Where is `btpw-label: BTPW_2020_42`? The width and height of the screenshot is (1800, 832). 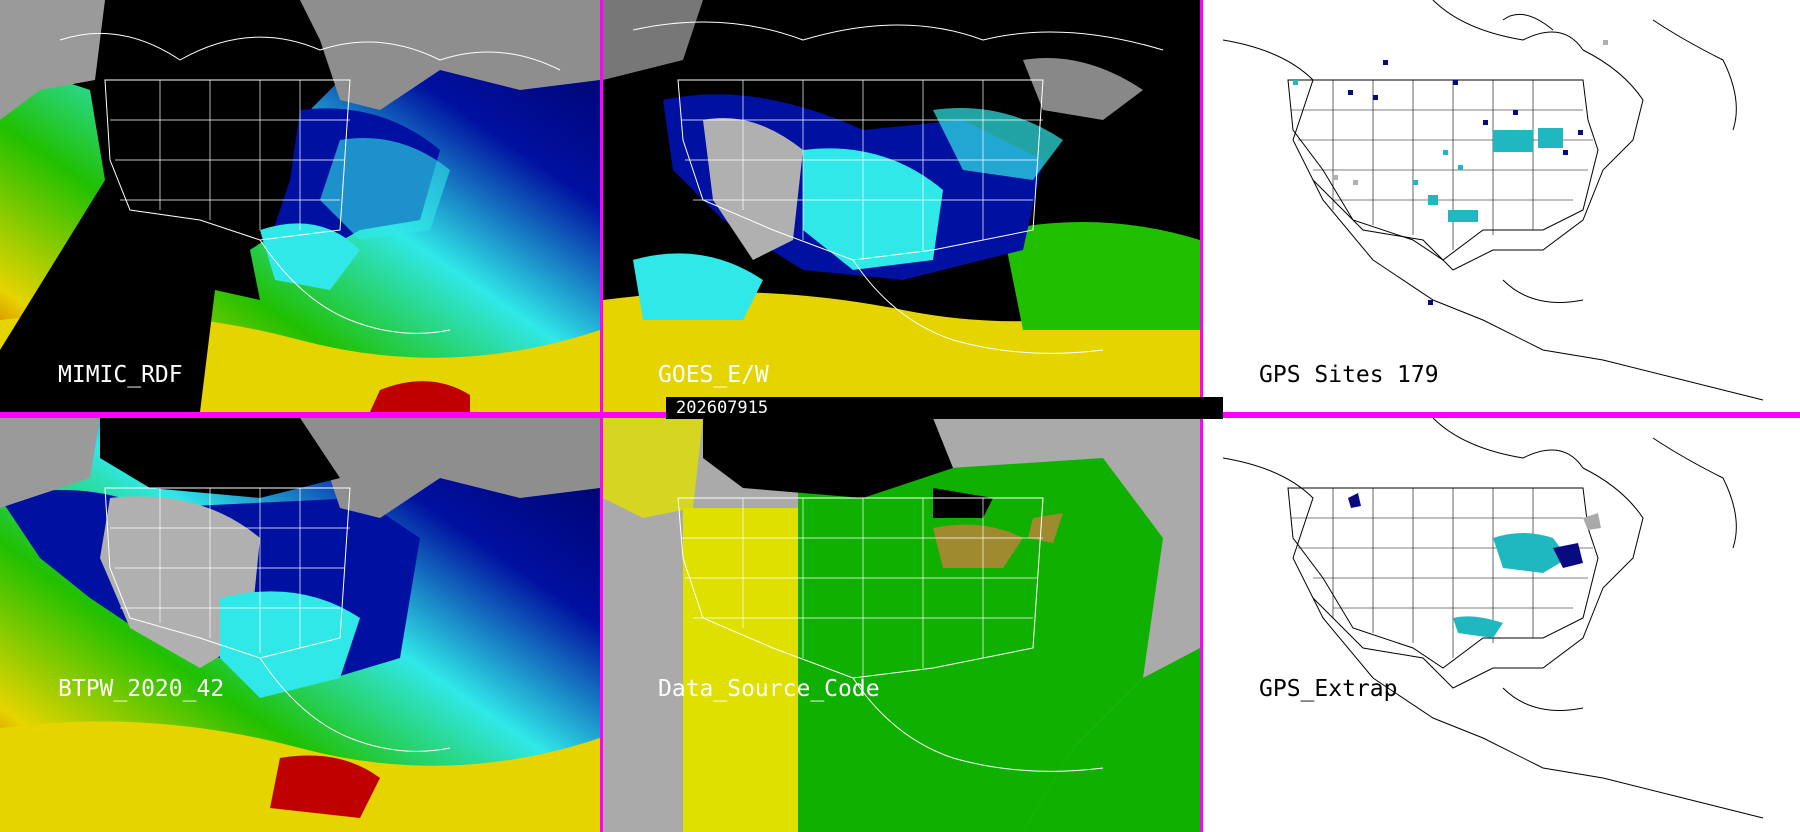 btpw-label: BTPW_2020_42 is located at coordinates (141, 689).